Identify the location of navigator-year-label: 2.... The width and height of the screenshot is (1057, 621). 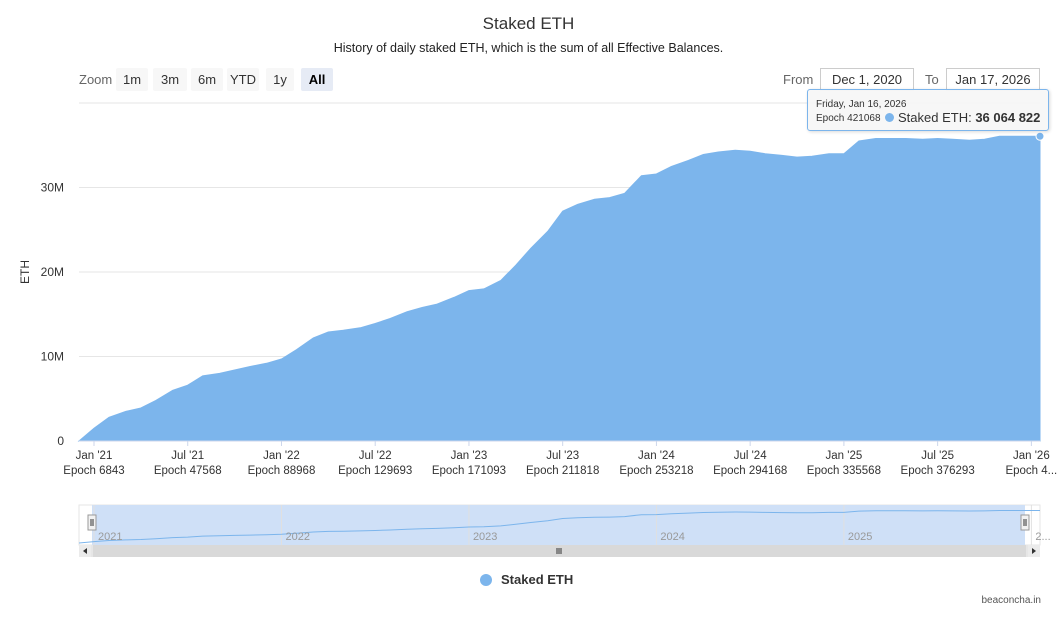
(1042, 537).